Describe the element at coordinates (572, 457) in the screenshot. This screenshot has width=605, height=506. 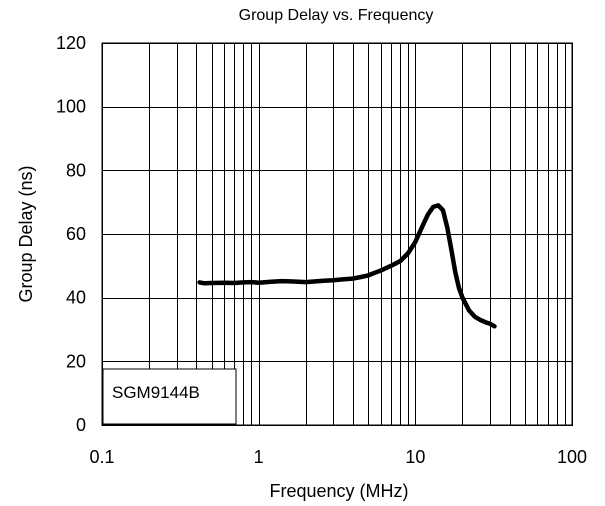
I see `x-tick-label: 100` at that location.